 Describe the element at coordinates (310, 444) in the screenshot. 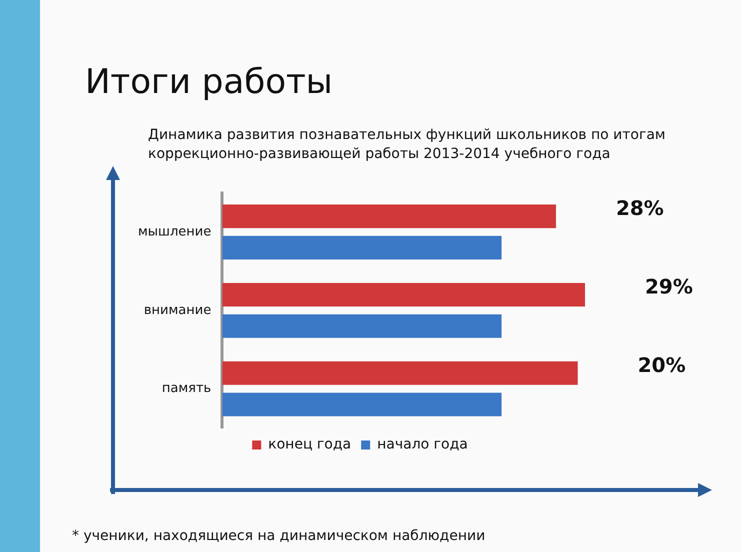

I see `legend-label: конец года` at that location.